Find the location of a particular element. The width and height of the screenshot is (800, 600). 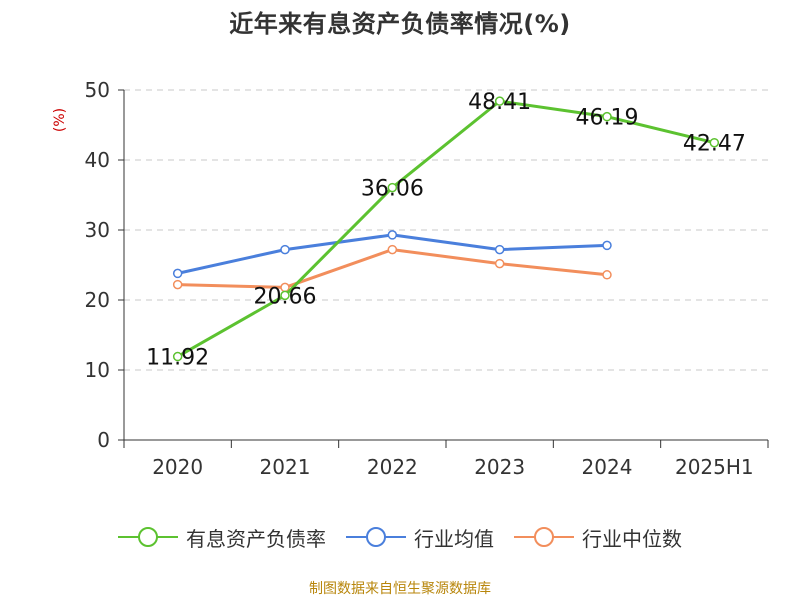

legend-label: 行业中位数 is located at coordinates (632, 538).